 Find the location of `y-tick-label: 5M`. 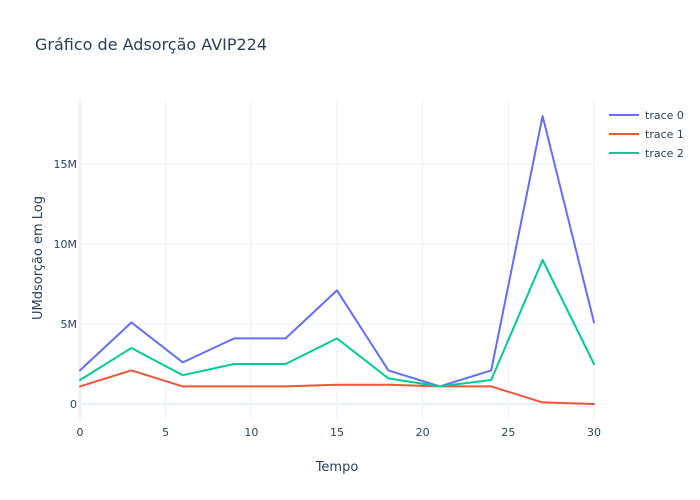

y-tick-label: 5M is located at coordinates (69, 324).